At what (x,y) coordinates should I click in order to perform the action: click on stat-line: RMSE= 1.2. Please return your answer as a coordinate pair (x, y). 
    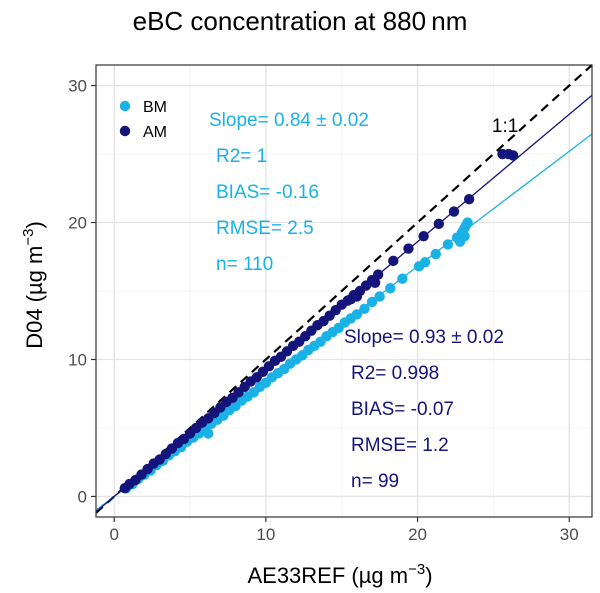
    Looking at the image, I should click on (400, 445).